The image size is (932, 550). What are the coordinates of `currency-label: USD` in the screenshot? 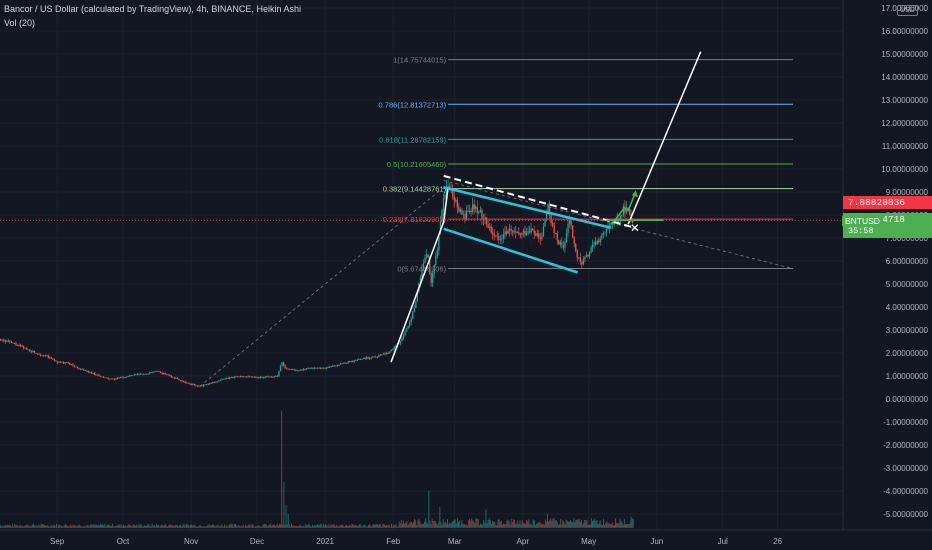 It's located at (907, 10).